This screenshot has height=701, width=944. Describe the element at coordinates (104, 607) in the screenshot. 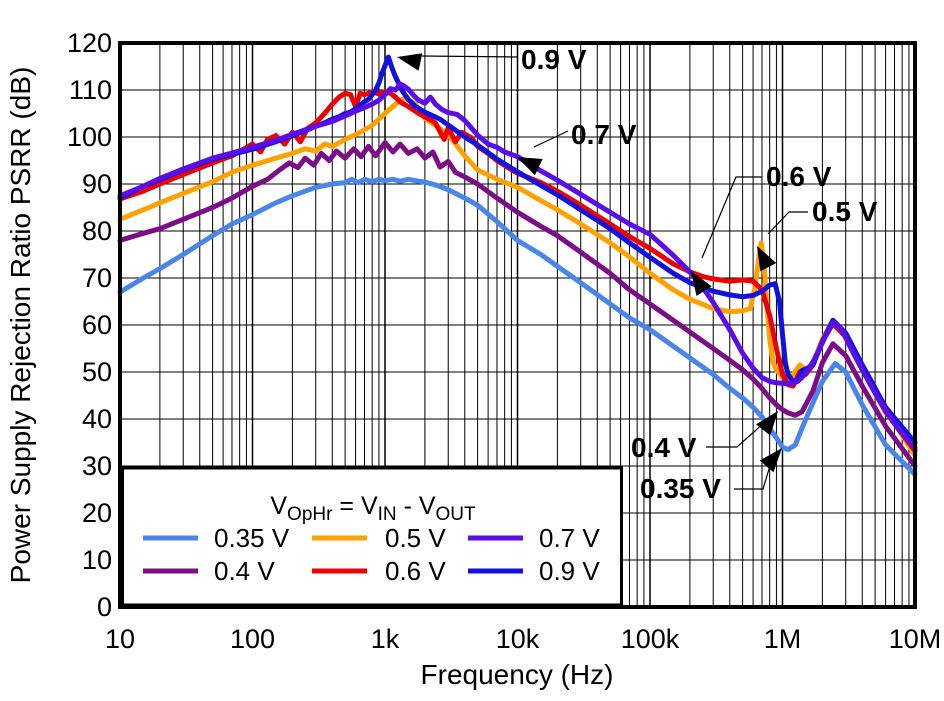

I see `y-tick-0: 0` at that location.